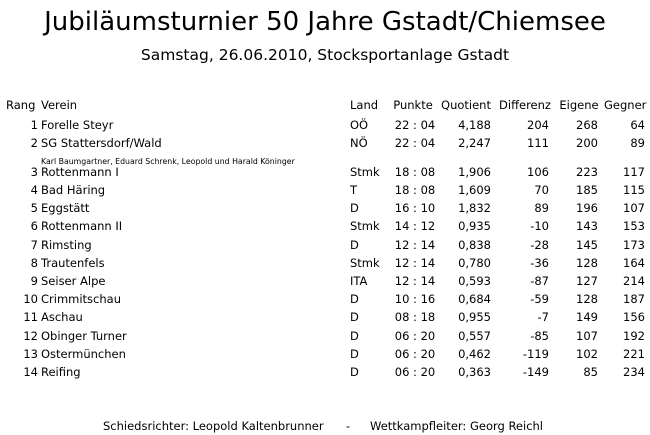 The width and height of the screenshot is (650, 435). Describe the element at coordinates (81, 299) in the screenshot. I see `cell-verein: Crimmitschau` at that location.